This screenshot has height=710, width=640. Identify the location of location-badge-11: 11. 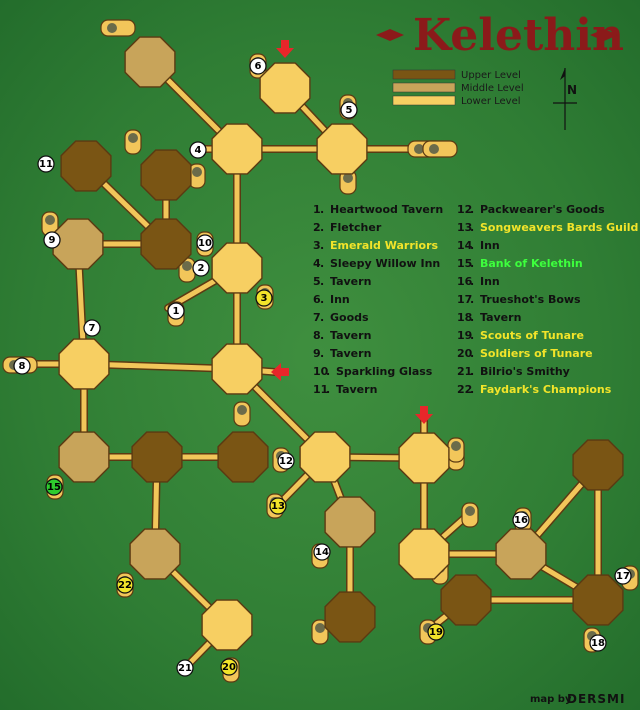
(46, 164).